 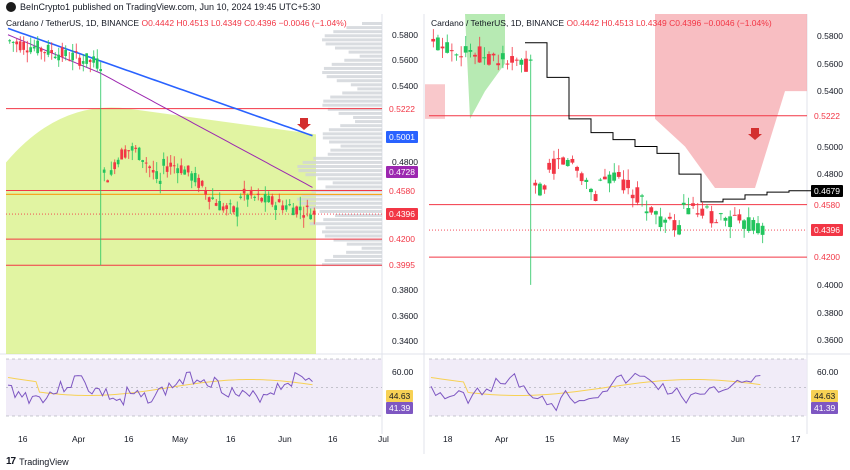 I want to click on left-high: H0.4513, so click(x=192, y=23).